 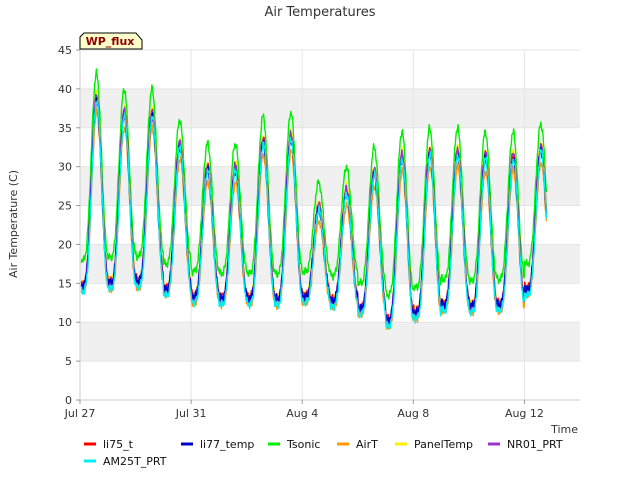 I want to click on legend-item-li75-t: li75_t, so click(x=109, y=444).